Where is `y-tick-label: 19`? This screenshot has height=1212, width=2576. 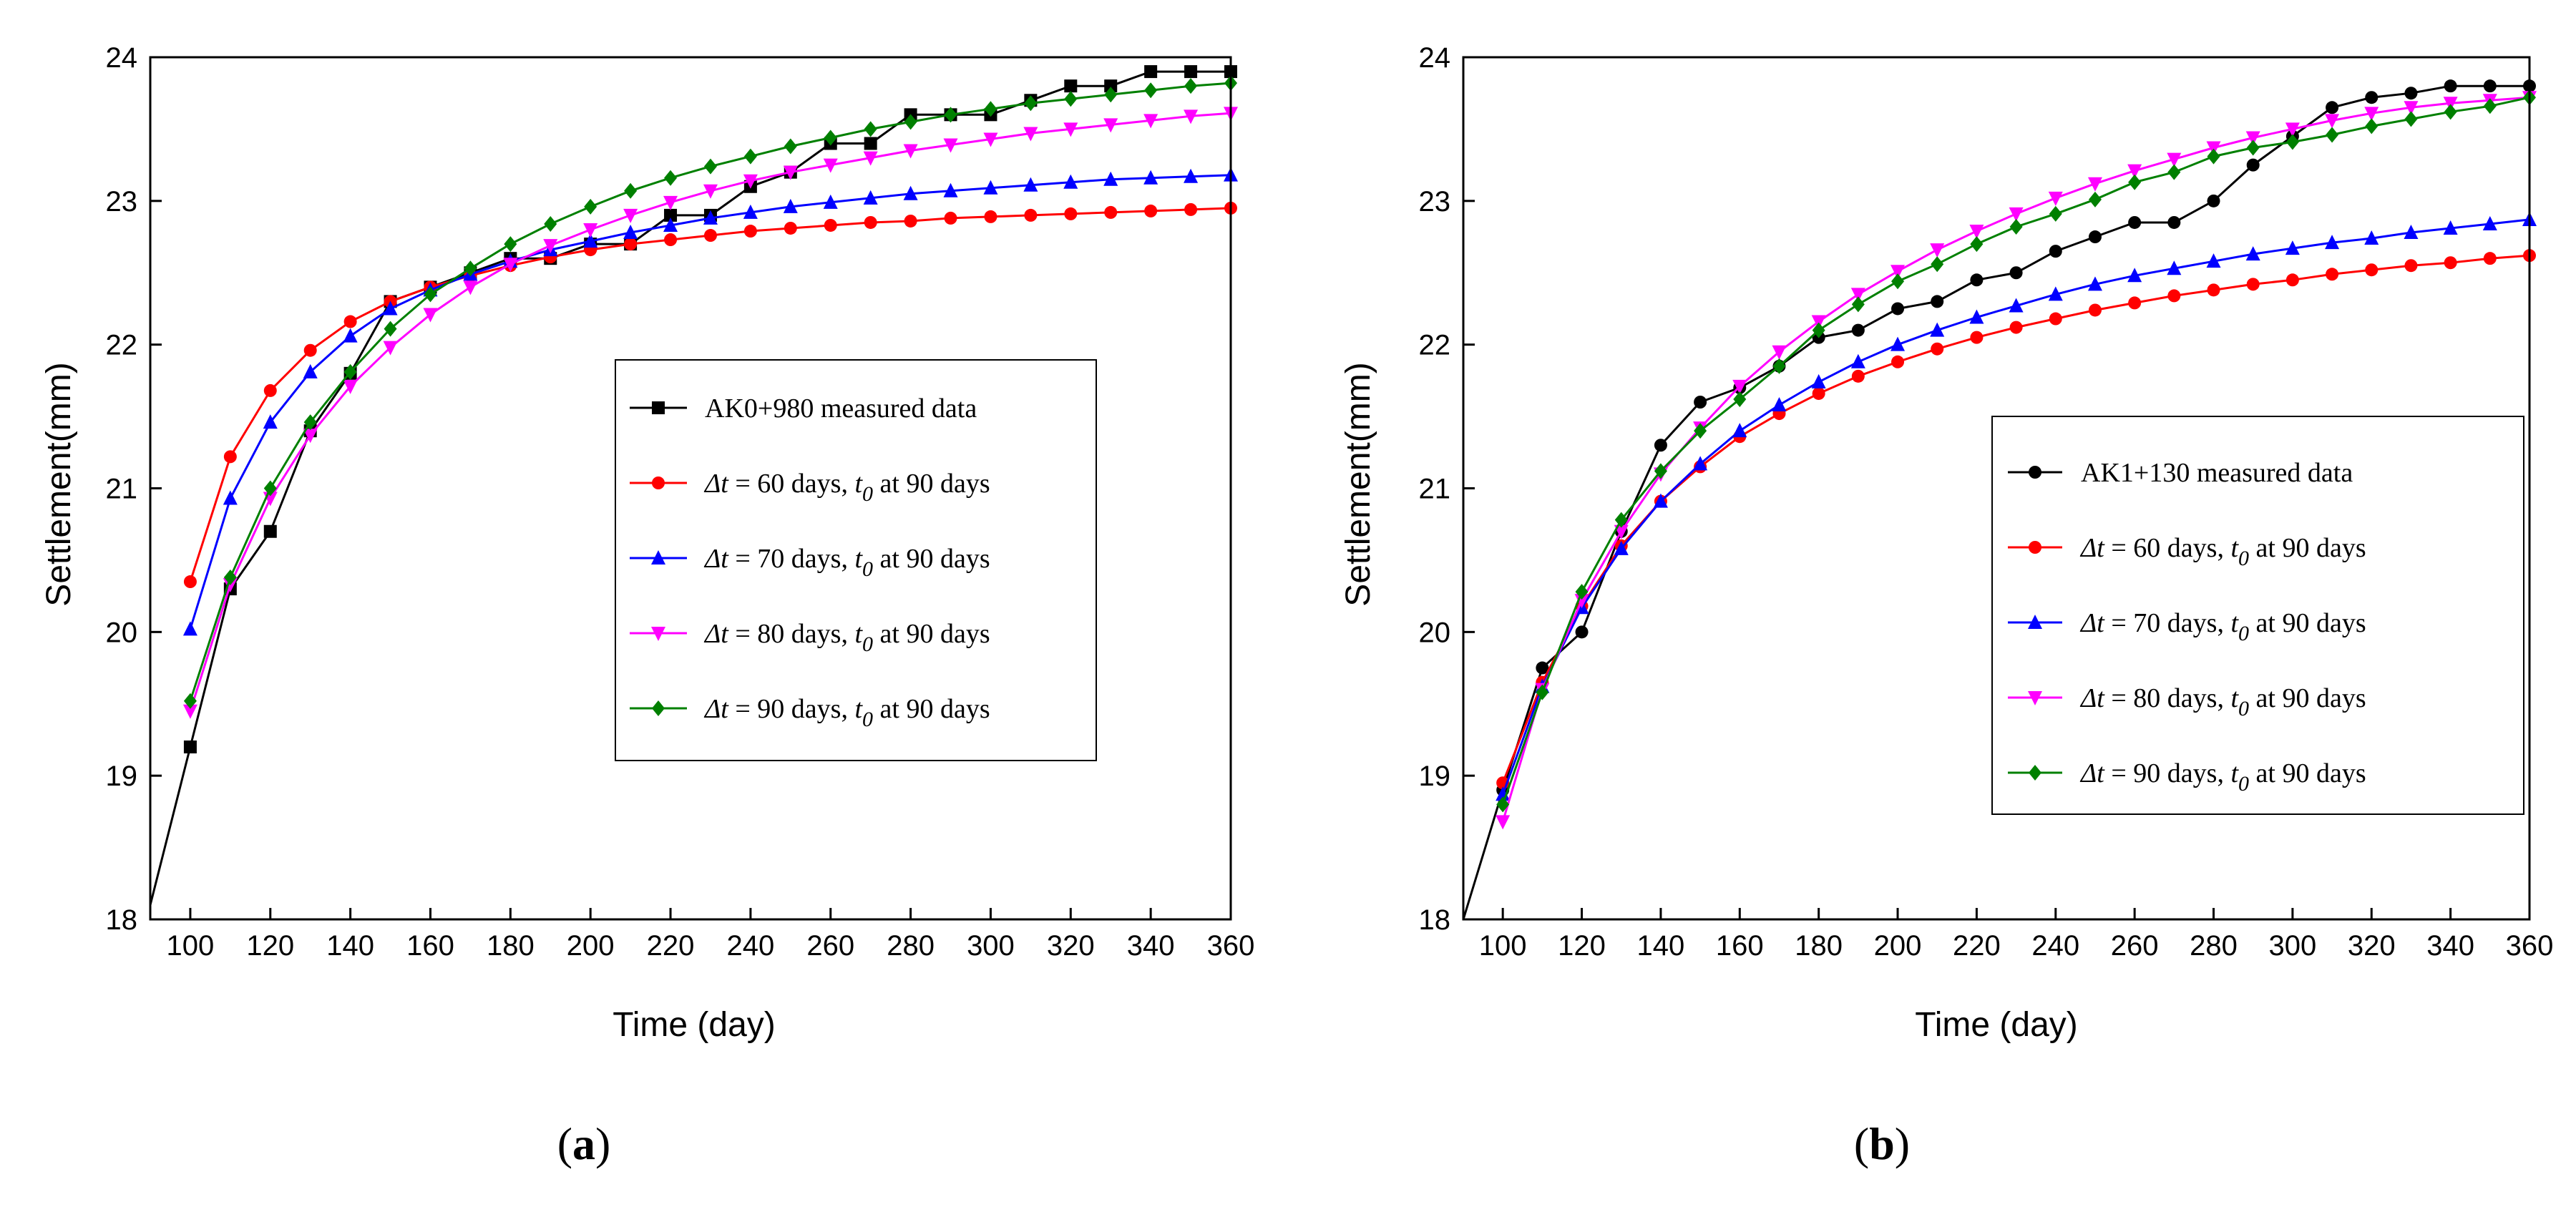 y-tick-label: 19 is located at coordinates (1435, 776).